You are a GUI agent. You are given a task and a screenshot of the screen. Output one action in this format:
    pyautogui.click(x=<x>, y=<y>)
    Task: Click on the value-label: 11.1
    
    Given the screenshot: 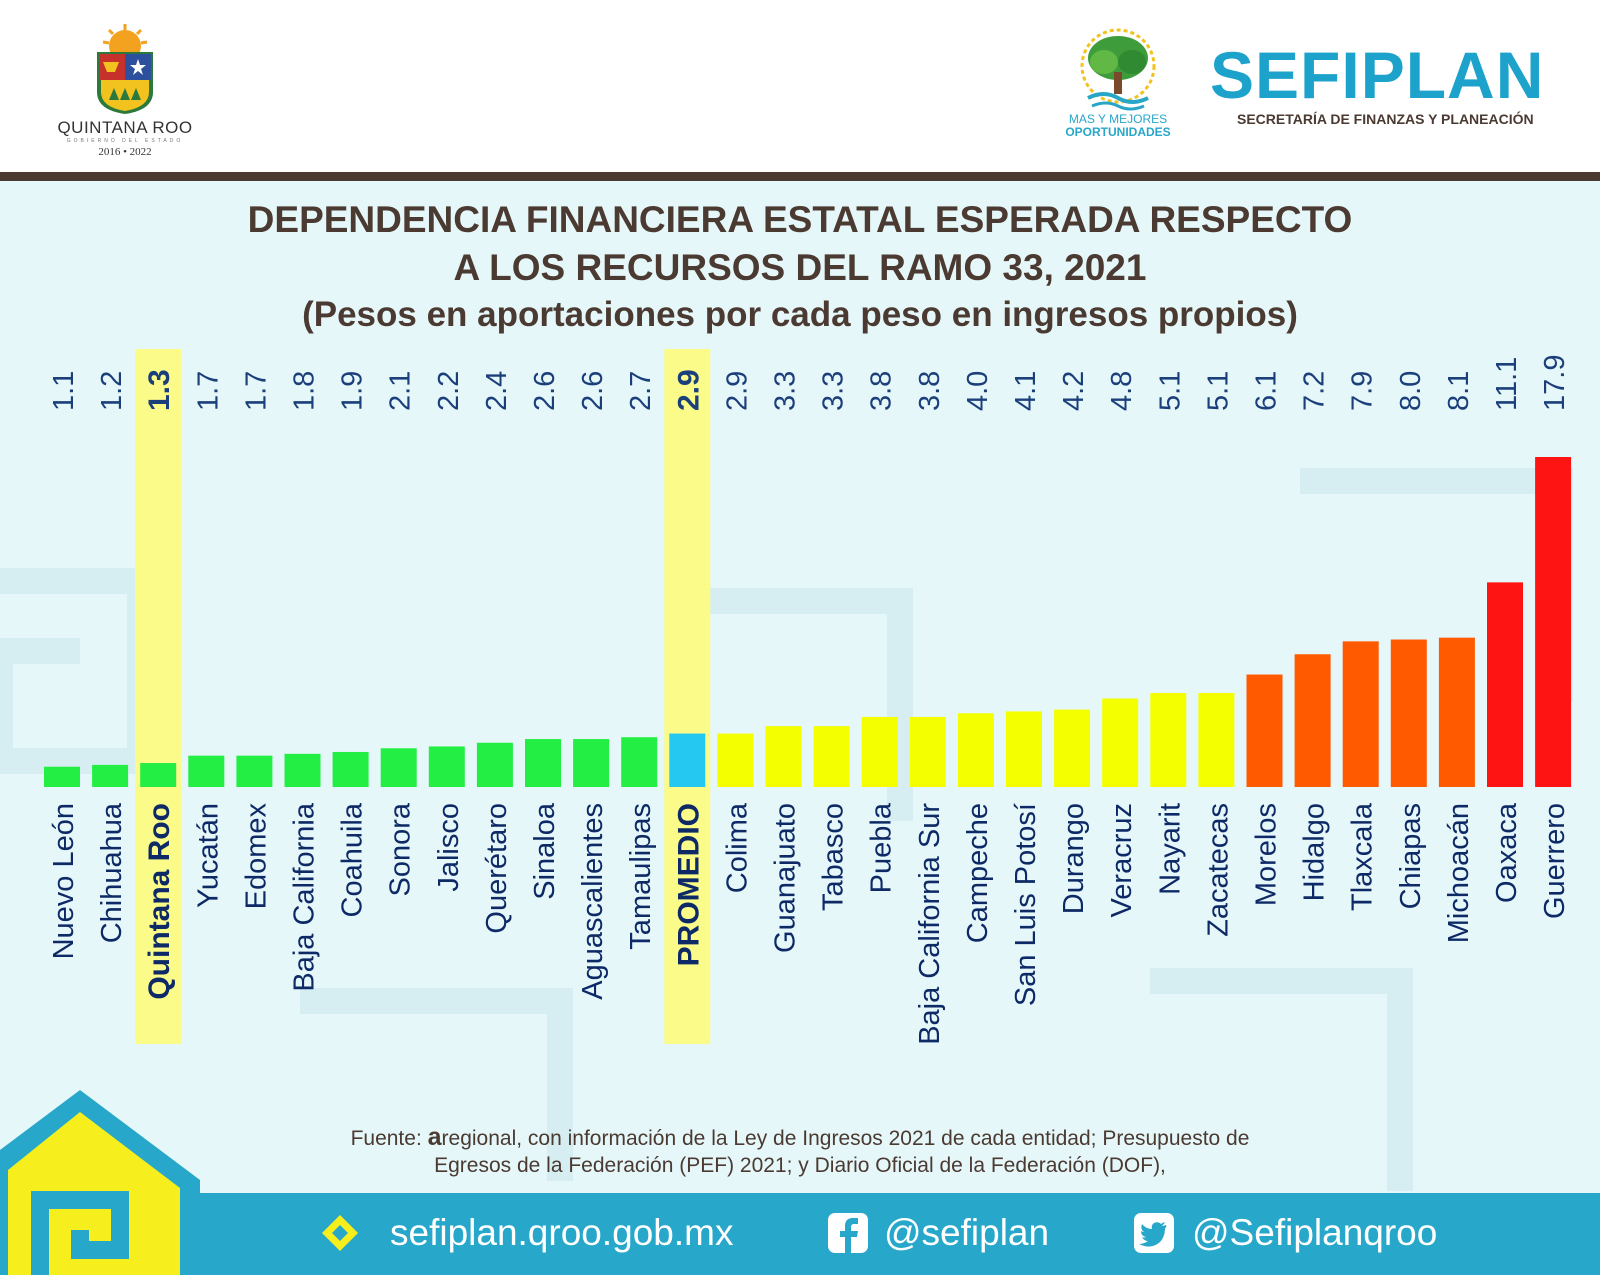 What is the action you would take?
    pyautogui.click(x=1507, y=384)
    